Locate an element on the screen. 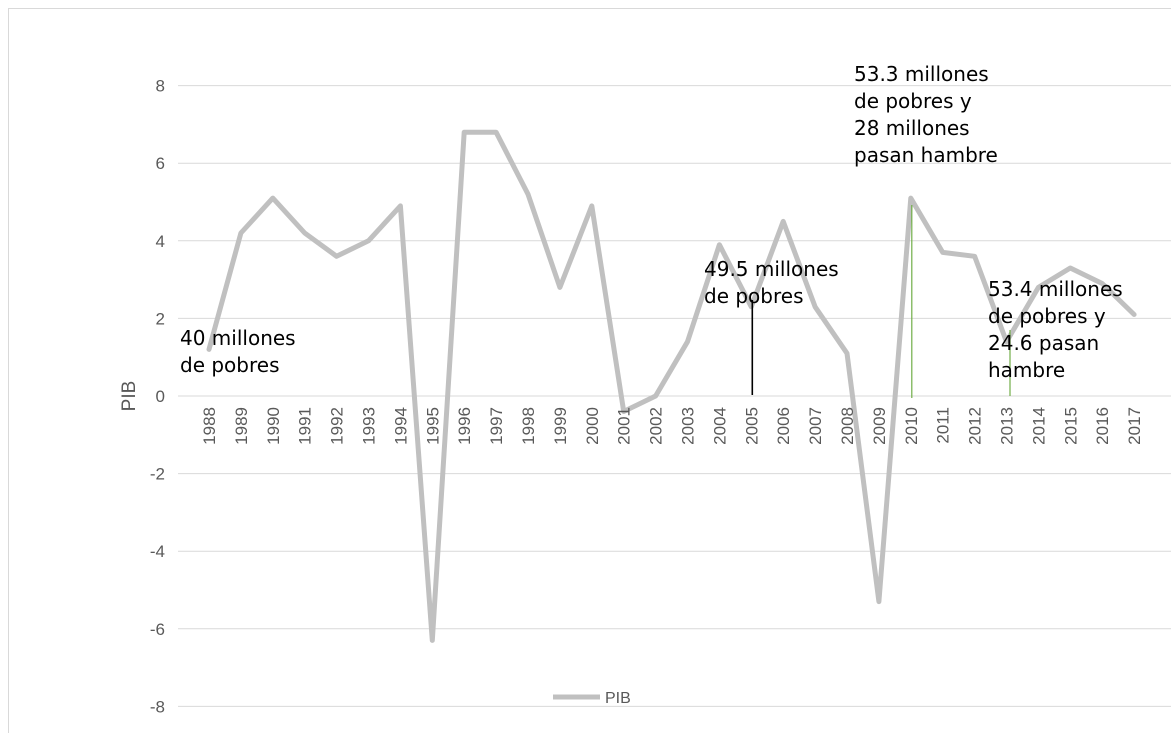 Image resolution: width=1171 pixels, height=733 pixels. annotation-text-line: pasan hambre is located at coordinates (926, 155).